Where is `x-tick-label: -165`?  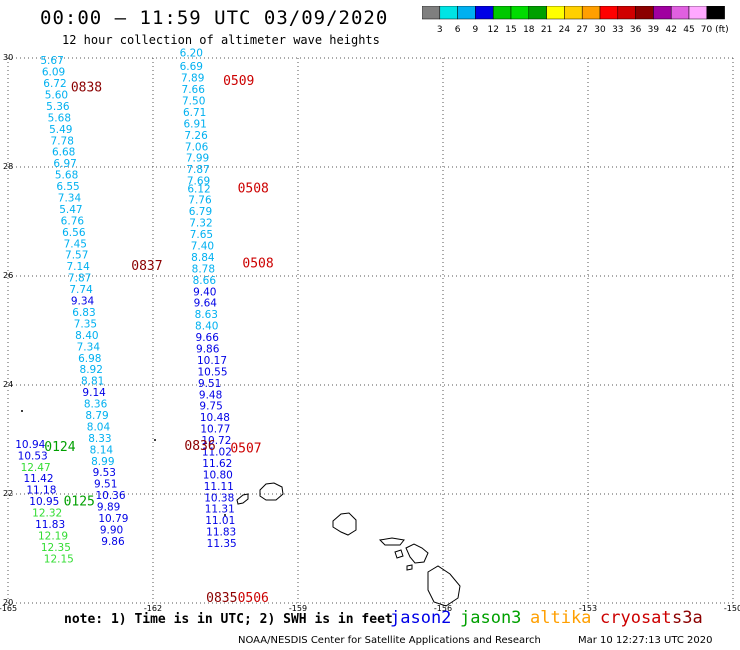 x-tick-label: -165 is located at coordinates (8, 608).